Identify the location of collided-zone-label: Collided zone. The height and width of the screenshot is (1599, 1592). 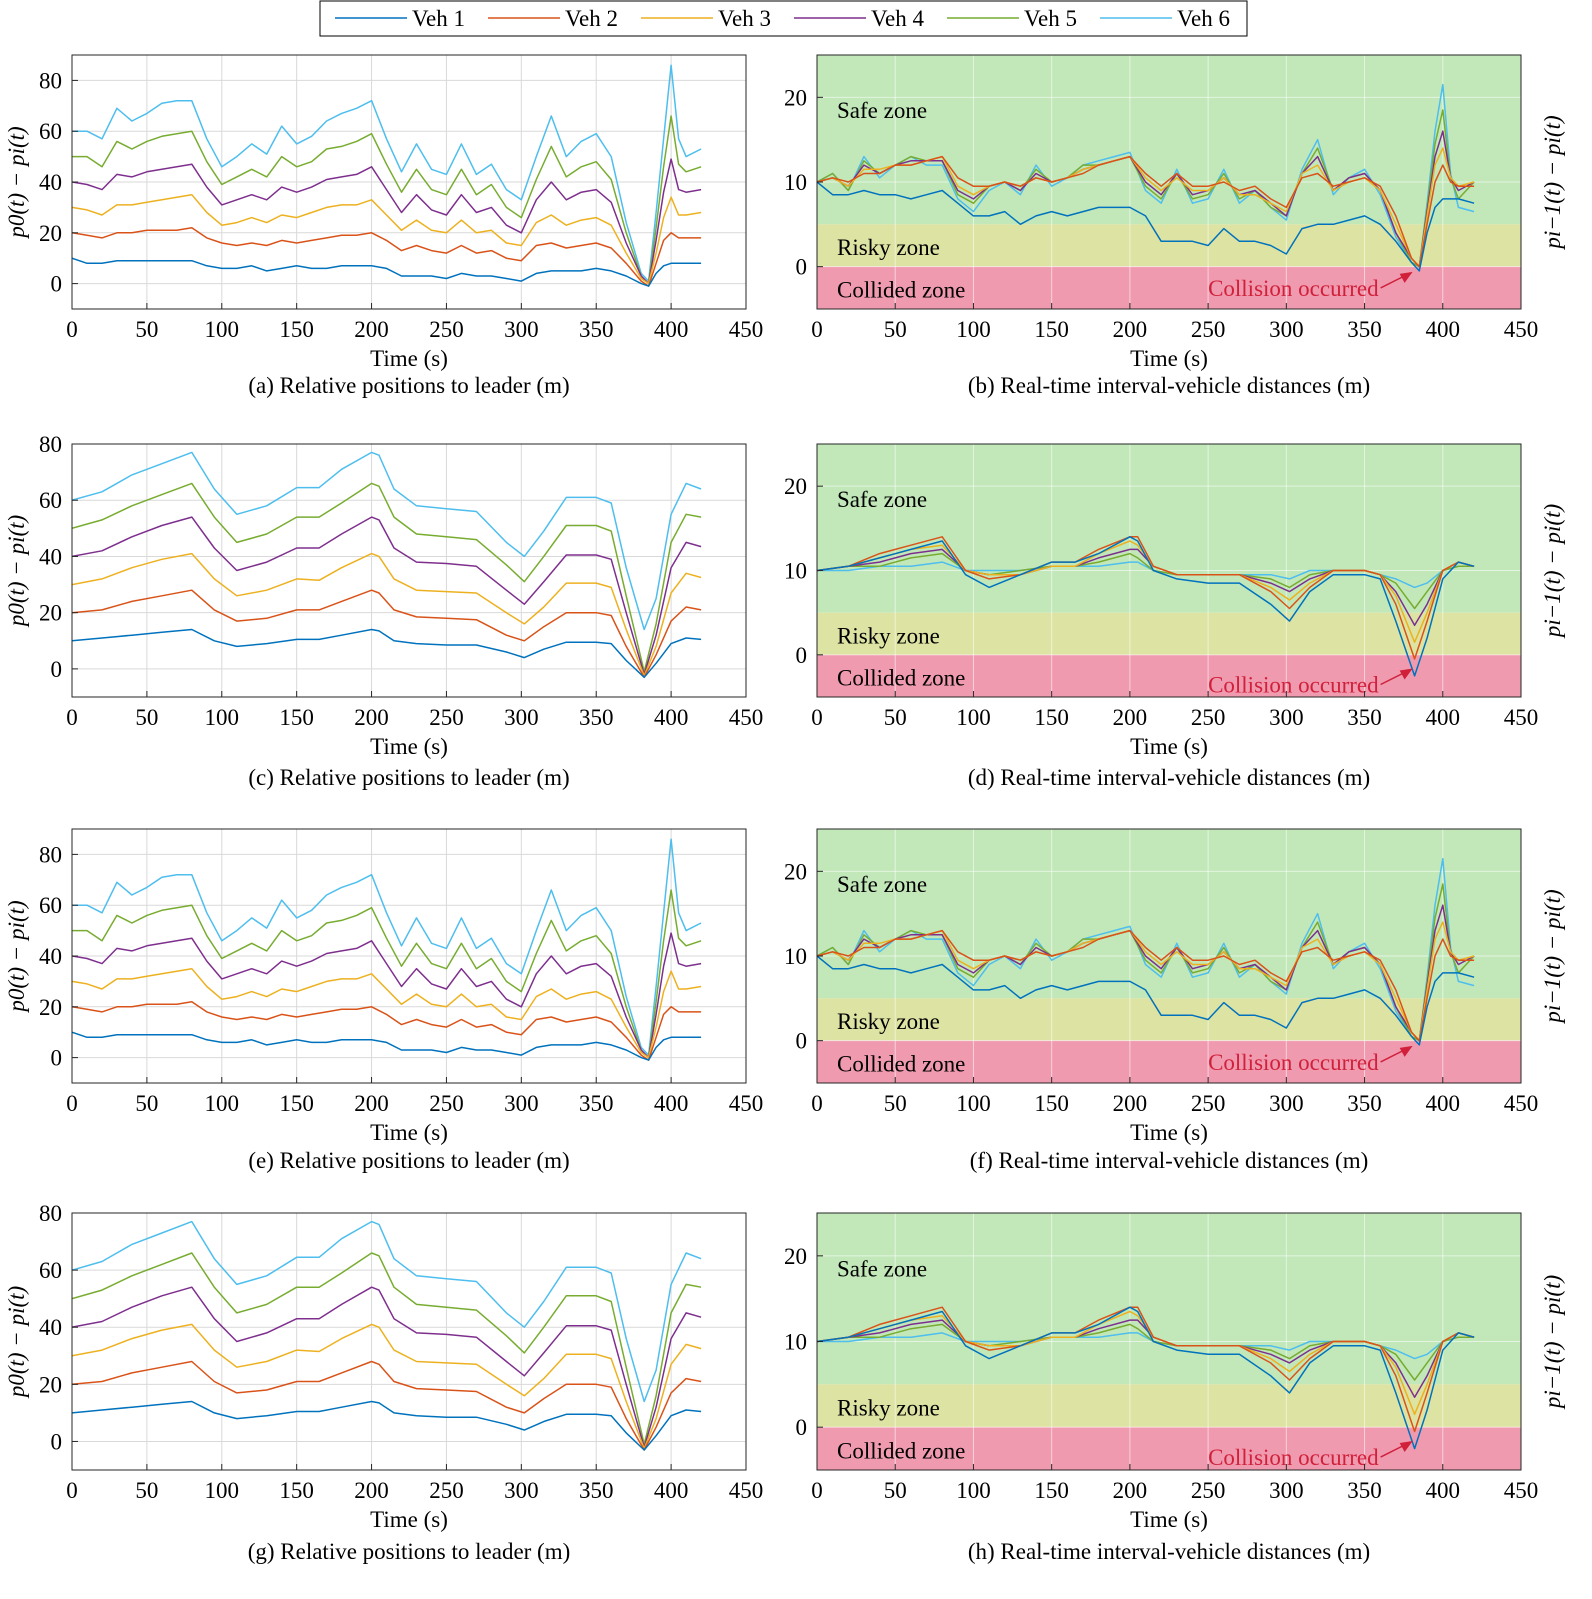
(901, 1450).